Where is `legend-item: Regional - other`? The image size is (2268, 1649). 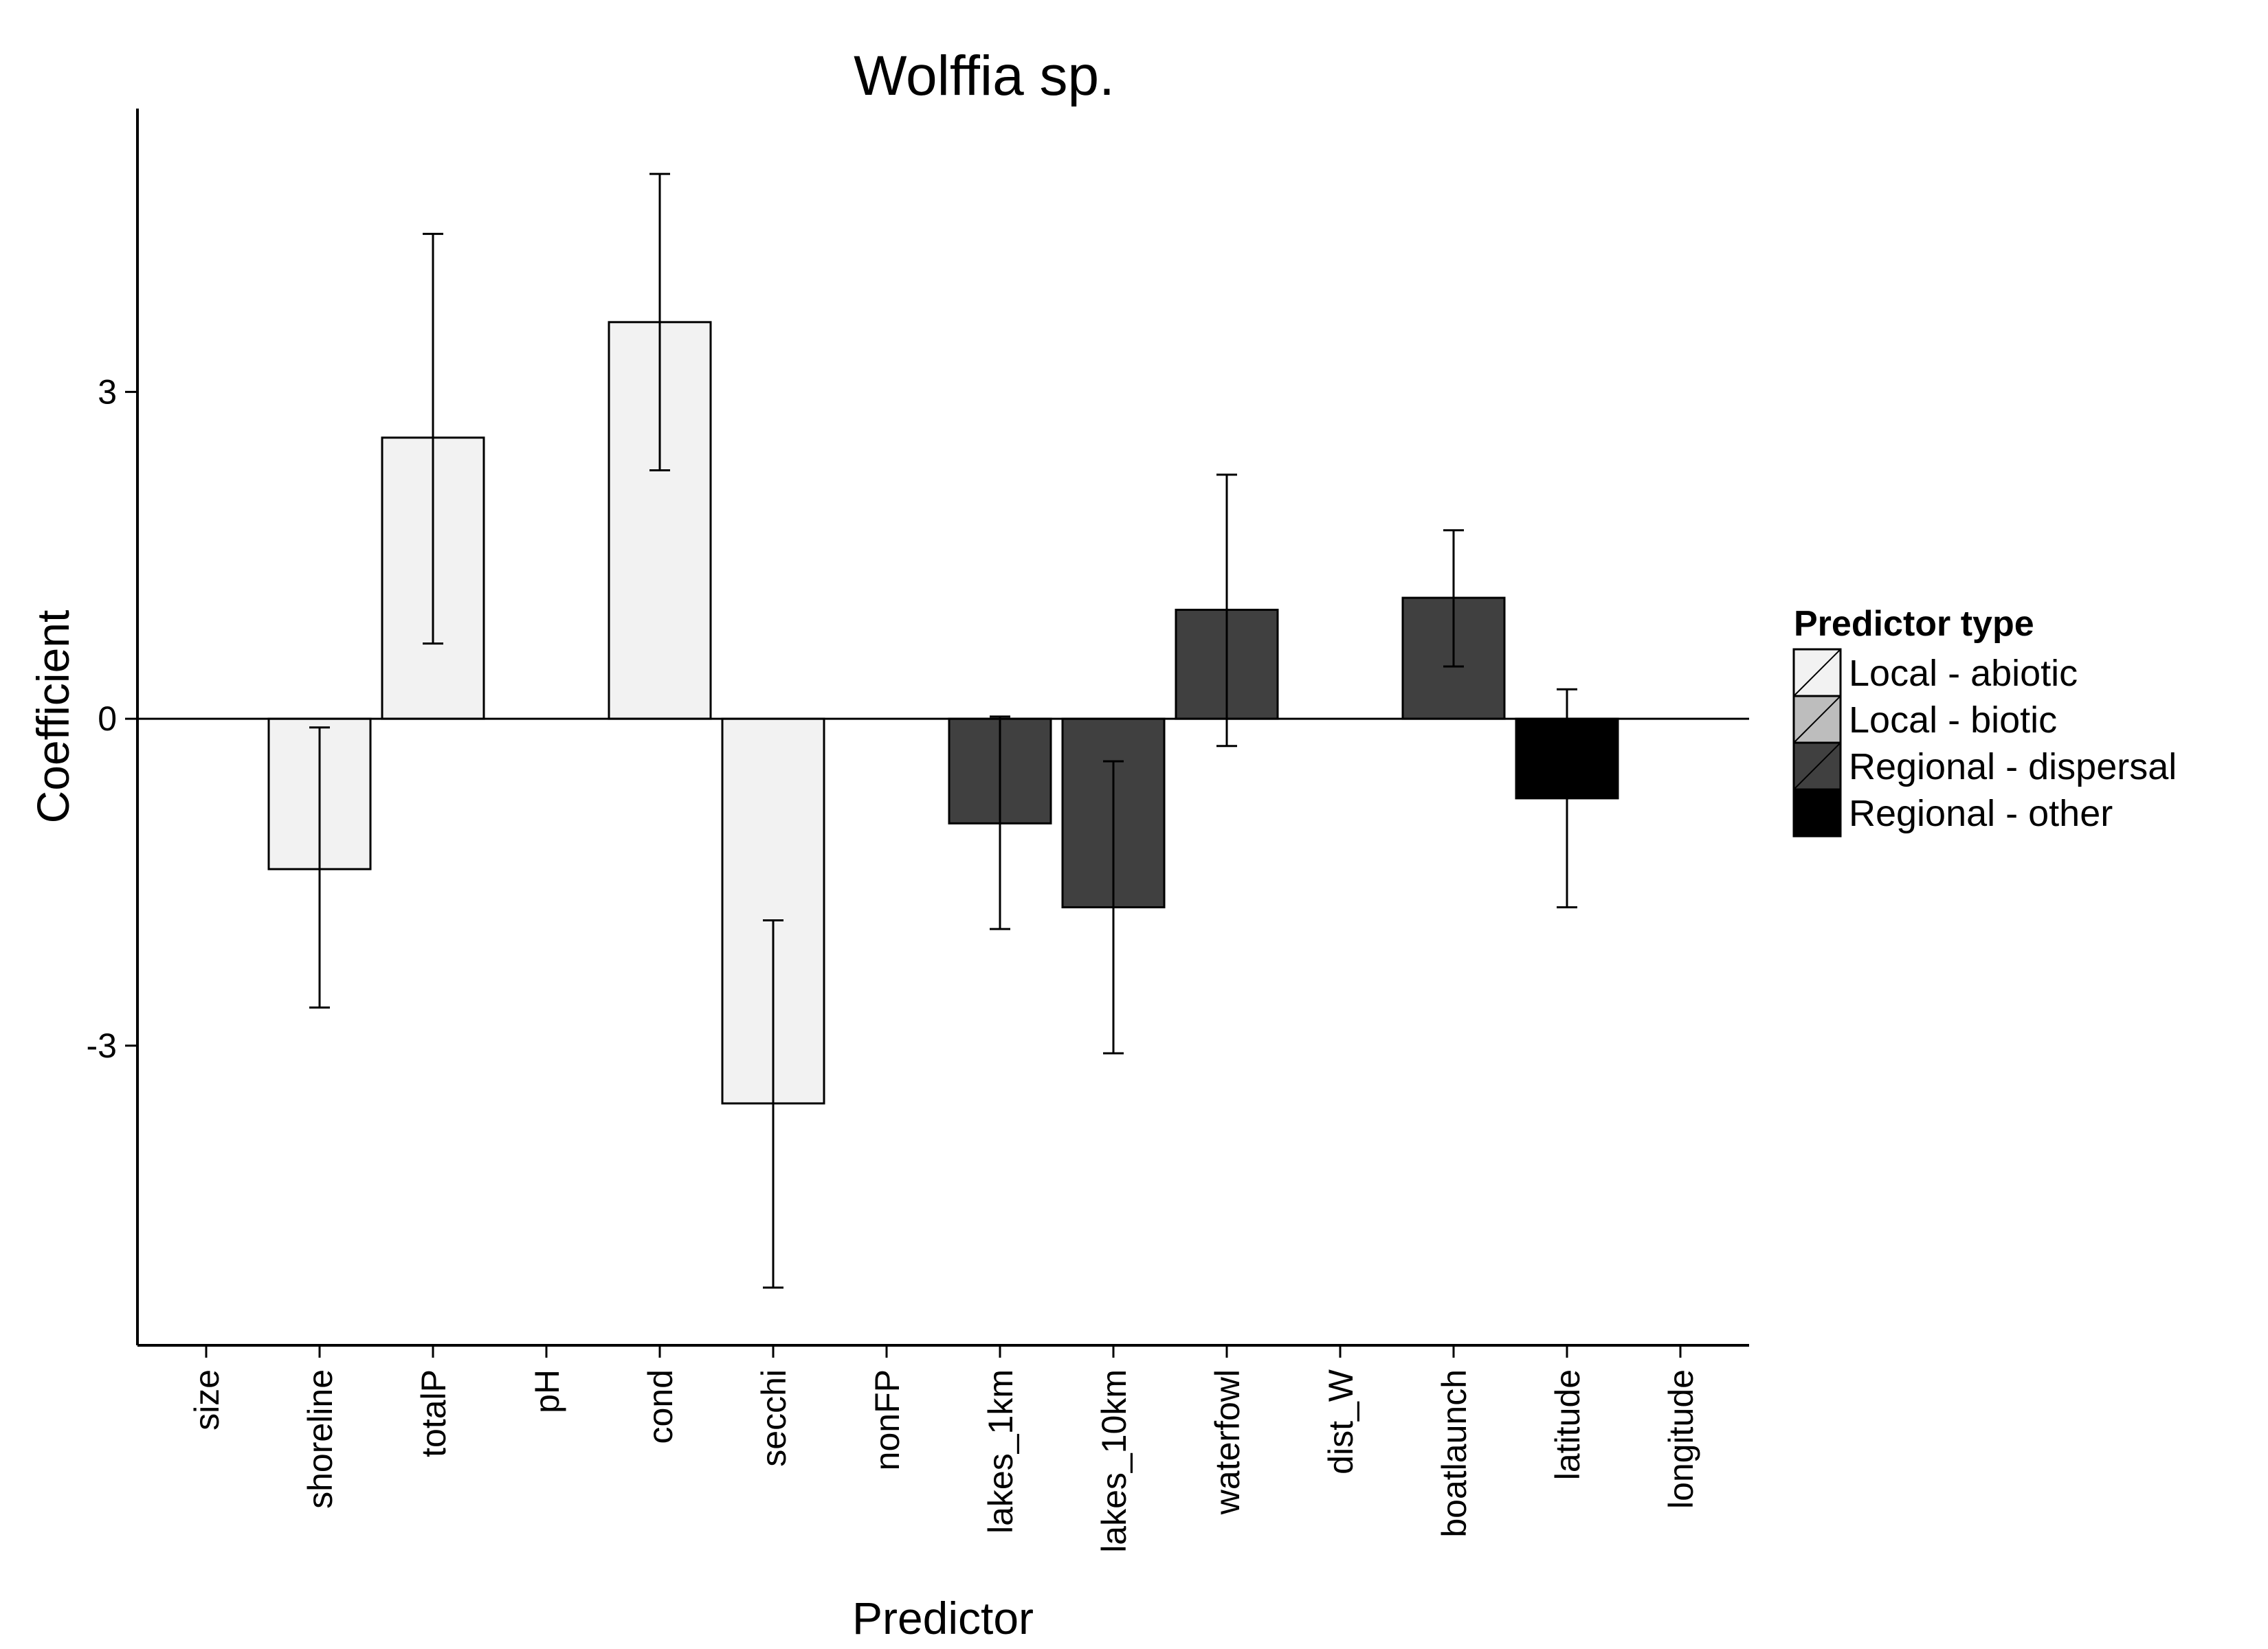
legend-item: Regional - other is located at coordinates (1952, 813).